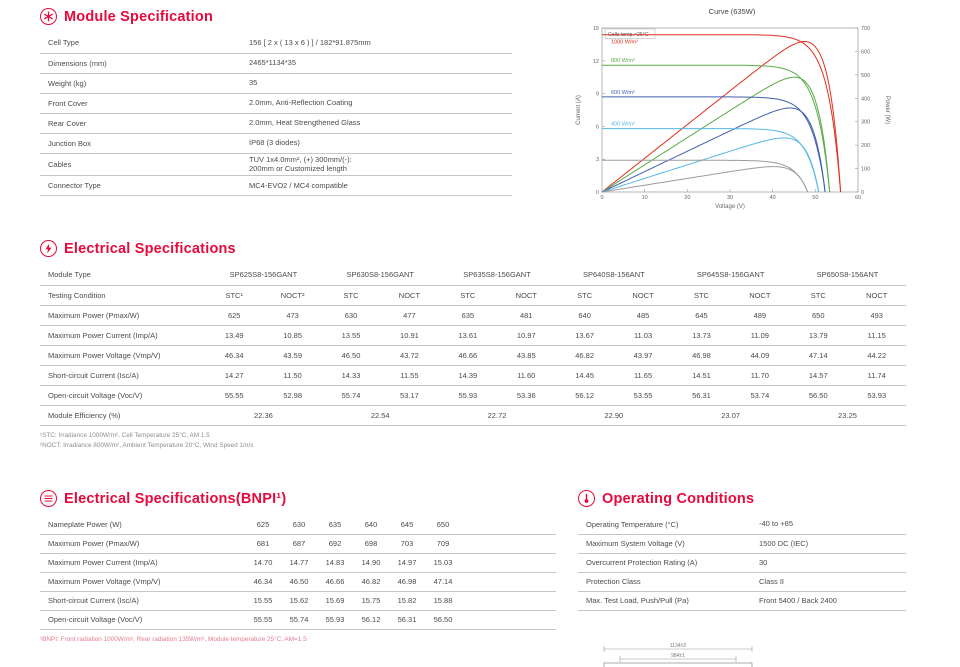  I want to click on svg-text: Power (W), so click(887, 110).